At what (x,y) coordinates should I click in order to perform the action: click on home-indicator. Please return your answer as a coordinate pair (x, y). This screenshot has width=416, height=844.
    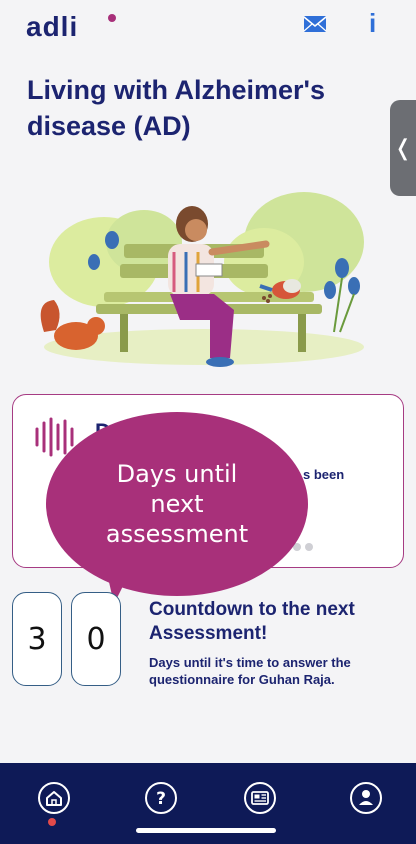
    Looking at the image, I should click on (206, 830).